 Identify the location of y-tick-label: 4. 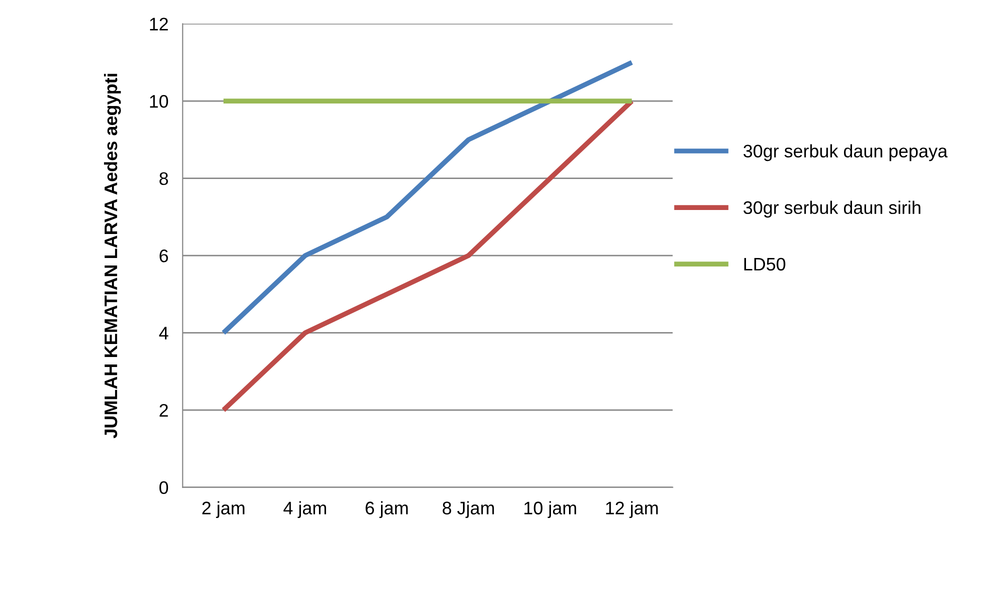
(163, 333).